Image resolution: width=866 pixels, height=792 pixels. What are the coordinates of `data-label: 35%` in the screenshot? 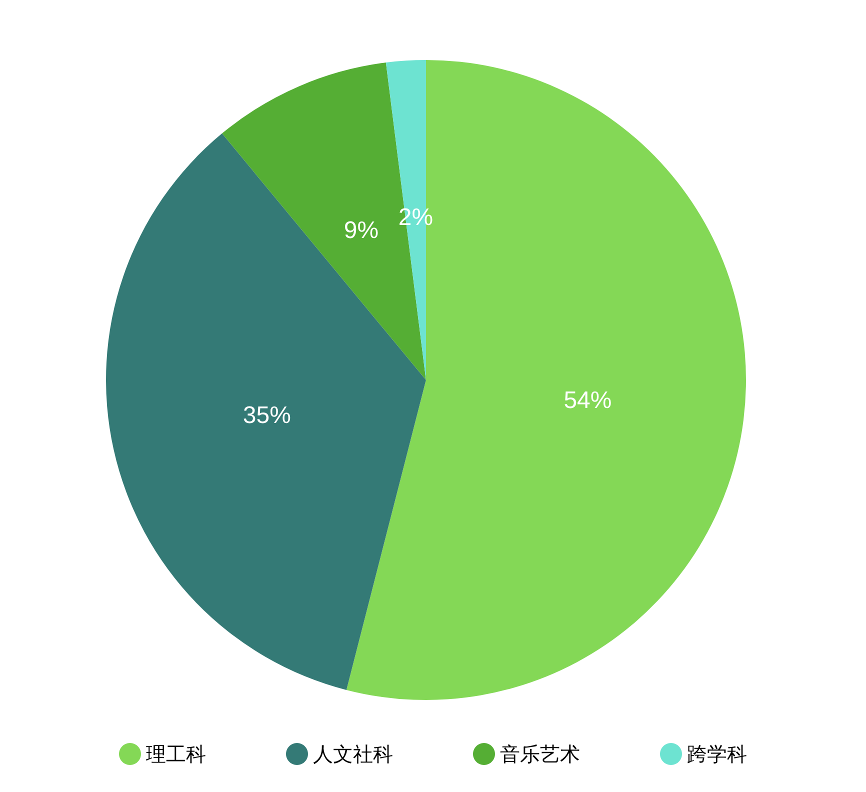 It's located at (266, 416).